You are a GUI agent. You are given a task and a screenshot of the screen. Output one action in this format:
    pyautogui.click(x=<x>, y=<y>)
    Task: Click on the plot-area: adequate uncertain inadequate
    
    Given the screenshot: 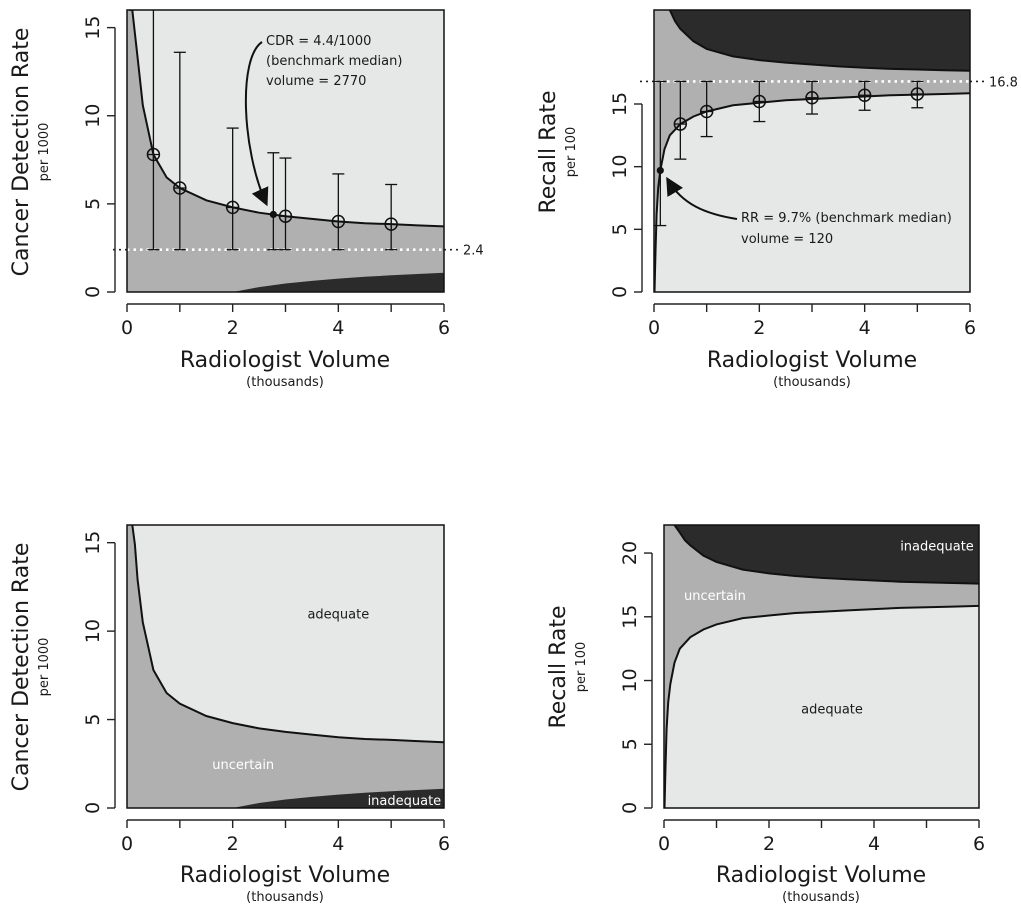 What is the action you would take?
    pyautogui.click(x=285, y=666)
    